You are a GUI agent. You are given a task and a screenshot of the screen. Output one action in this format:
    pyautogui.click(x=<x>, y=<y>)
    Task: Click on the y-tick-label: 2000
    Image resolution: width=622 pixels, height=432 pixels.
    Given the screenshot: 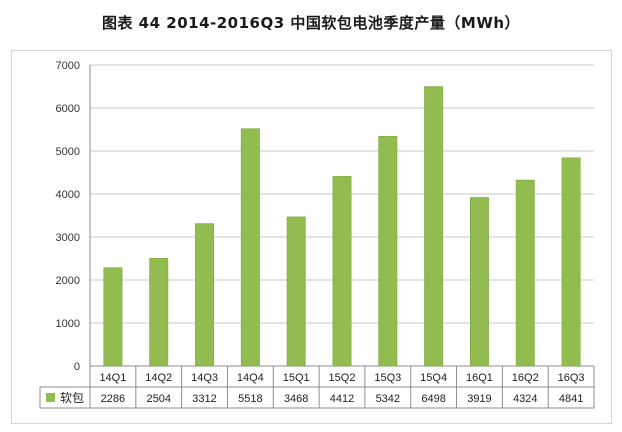 What is the action you would take?
    pyautogui.click(x=68, y=281)
    